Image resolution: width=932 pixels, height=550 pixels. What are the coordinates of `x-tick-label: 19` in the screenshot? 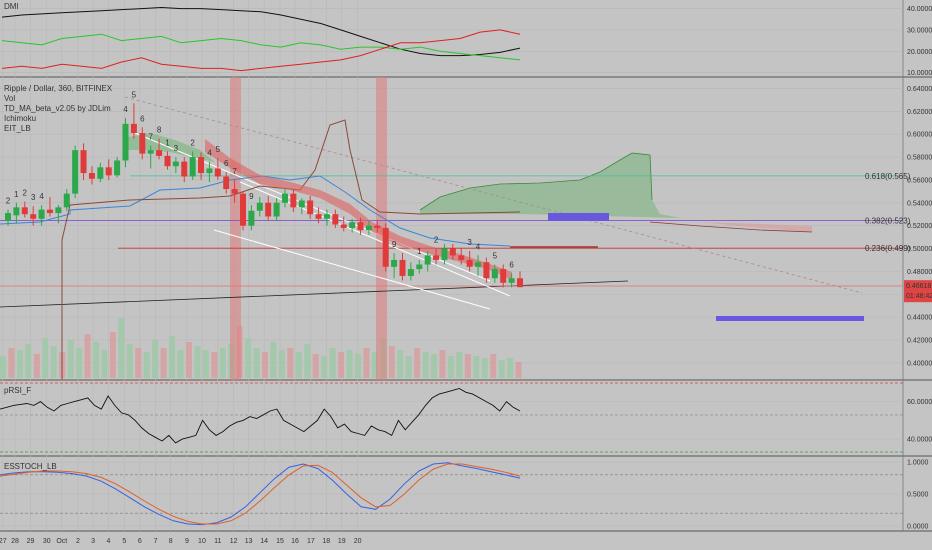 It's located at (342, 541).